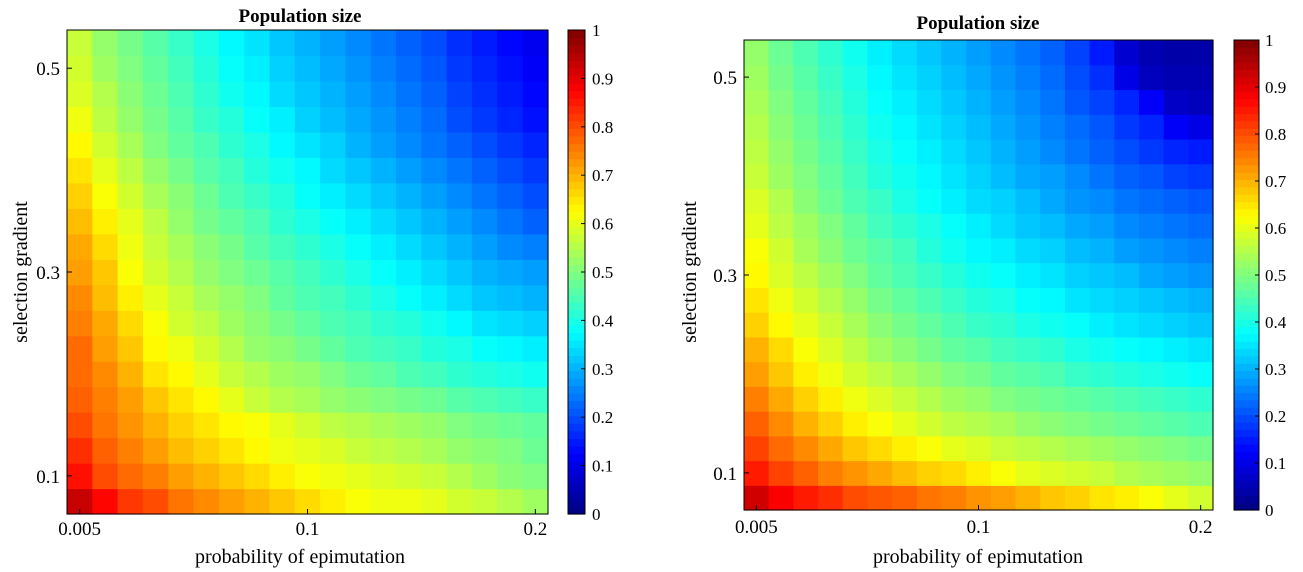 The height and width of the screenshot is (572, 1303). Describe the element at coordinates (1271, 275) in the screenshot. I see `colorbar-ticks: 0 0.1 0.2 0.3 0.4 0.5 0.6 0.7 0.8 0.9 1` at that location.